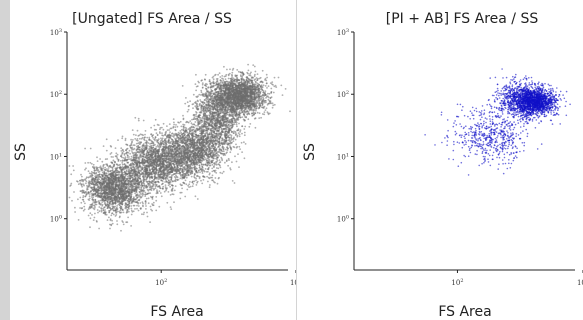 Image resolution: width=583 pixels, height=320 pixels. Describe the element at coordinates (54, 220) in the screenshot. I see `tick-base: 10` at that location.